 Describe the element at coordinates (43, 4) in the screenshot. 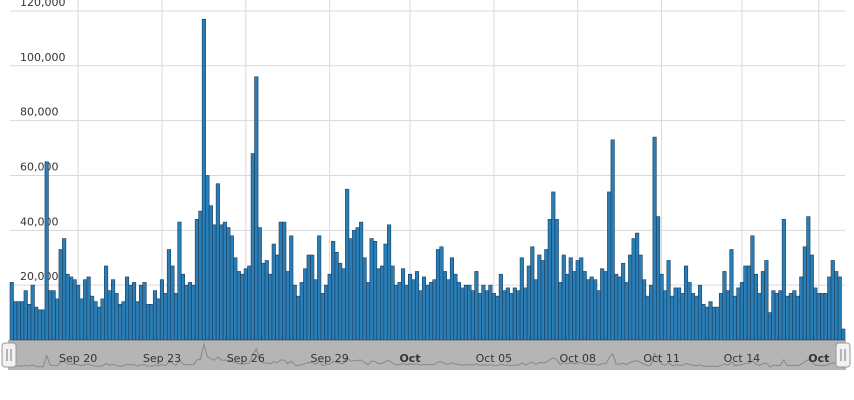

I see `y-tick-label: 120,000` at that location.